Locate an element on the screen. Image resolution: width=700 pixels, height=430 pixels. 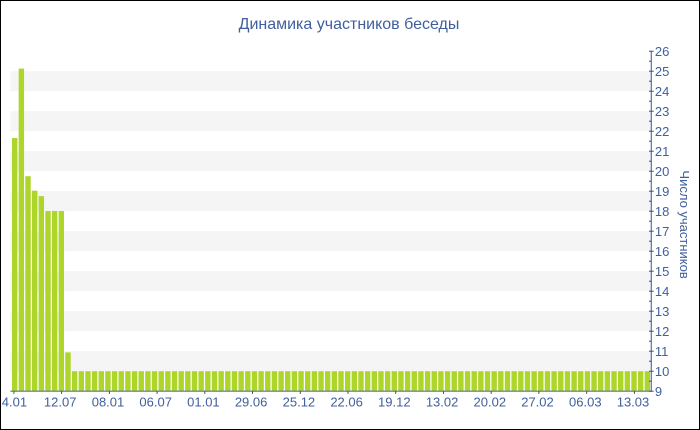
svg-text: 08.01 is located at coordinates (108, 401).